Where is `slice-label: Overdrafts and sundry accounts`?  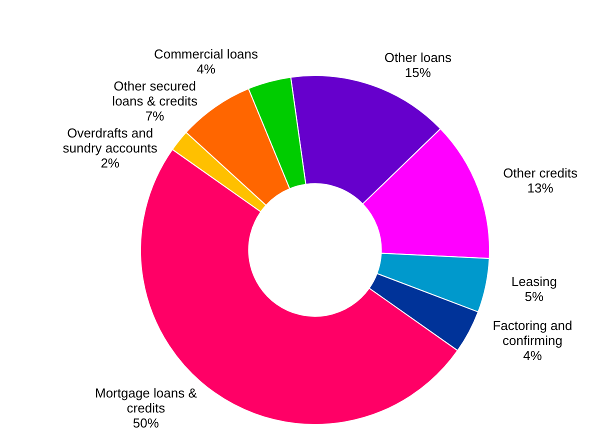 slice-label: Overdrafts and sundry accounts is located at coordinates (110, 140).